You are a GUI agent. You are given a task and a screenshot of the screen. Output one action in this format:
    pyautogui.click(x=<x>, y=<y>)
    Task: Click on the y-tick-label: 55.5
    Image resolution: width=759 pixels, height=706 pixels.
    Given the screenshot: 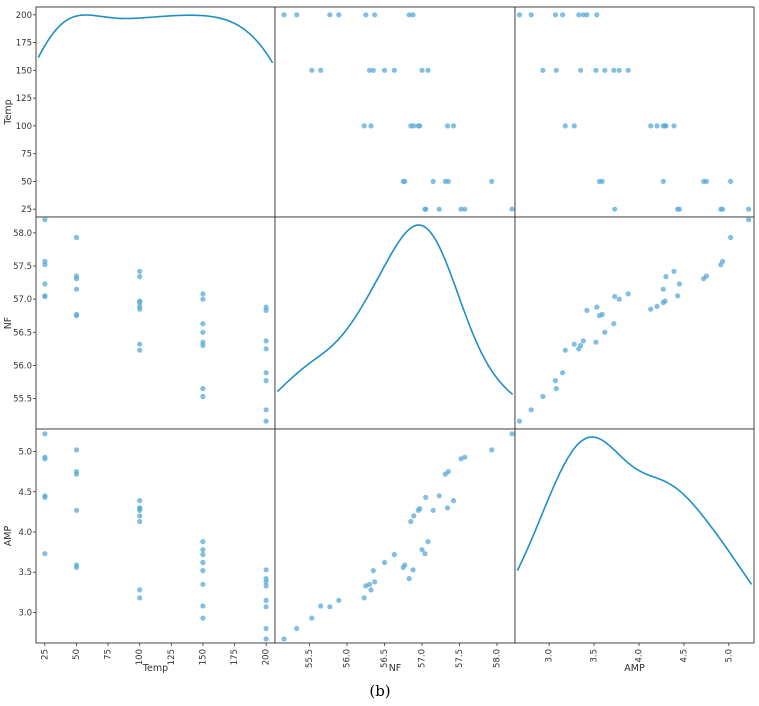 What is the action you would take?
    pyautogui.click(x=22, y=400)
    